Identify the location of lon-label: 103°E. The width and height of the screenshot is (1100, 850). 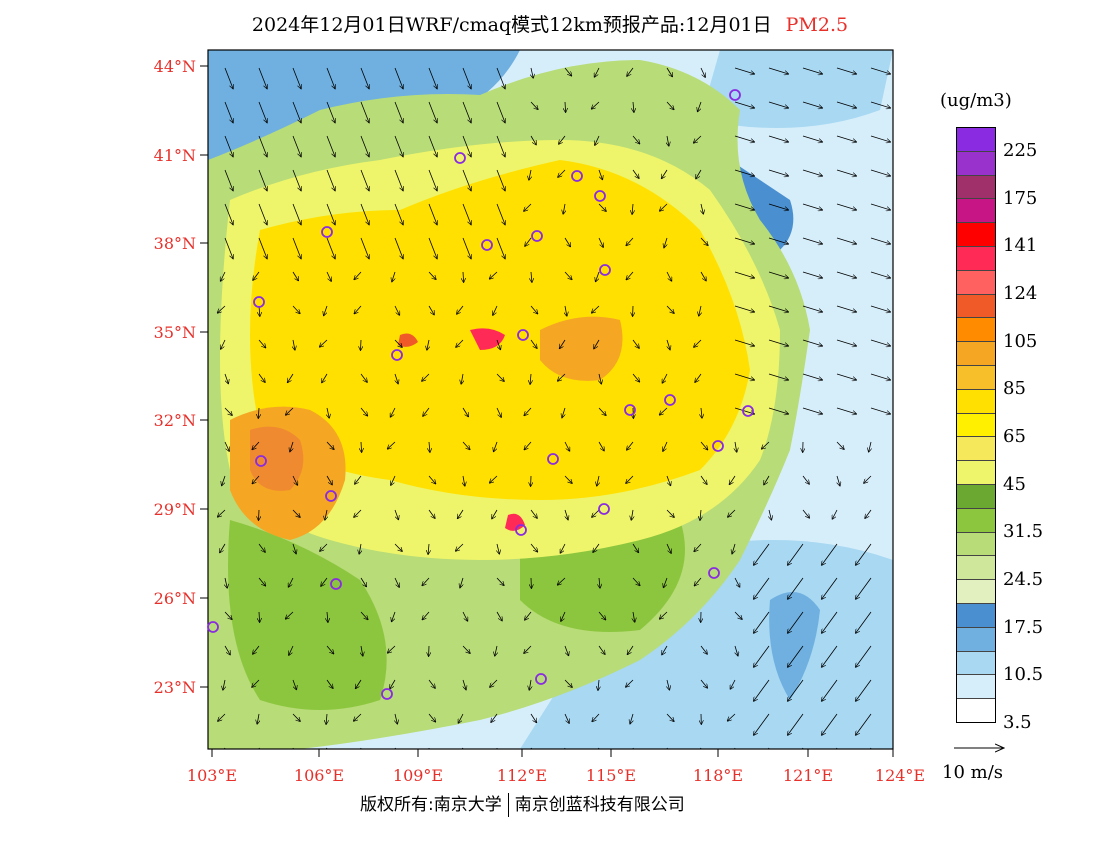
(212, 775).